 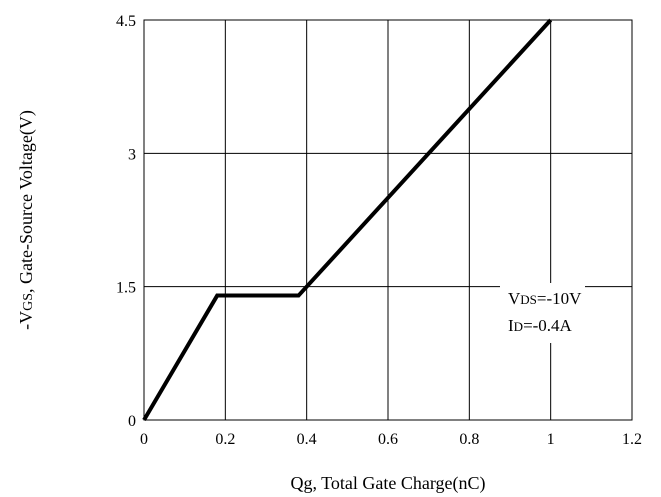 What do you see at coordinates (144, 439) in the screenshot?
I see `x-tick-label: 0` at bounding box center [144, 439].